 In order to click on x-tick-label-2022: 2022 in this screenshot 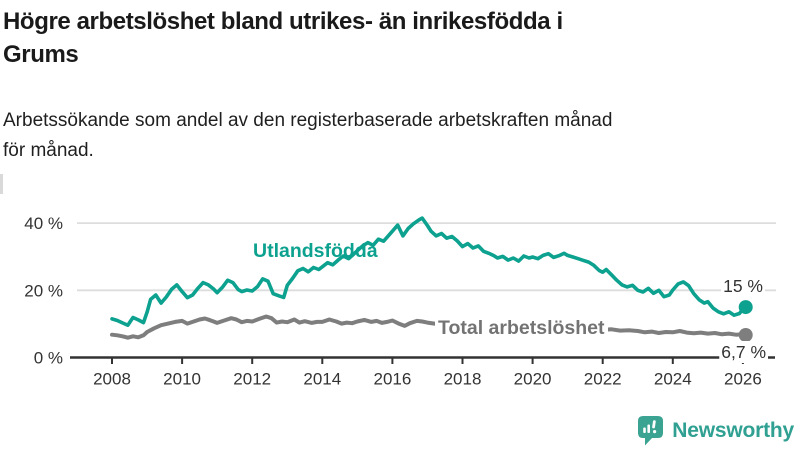, I will do `click(603, 379)`.